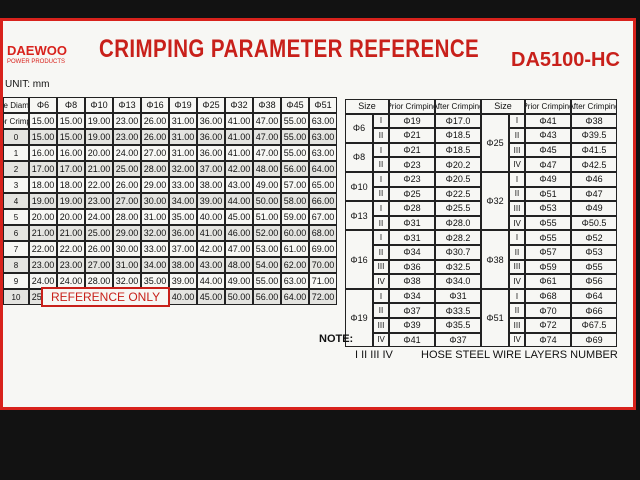 Image resolution: width=640 pixels, height=480 pixels. What do you see at coordinates (295, 201) in the screenshot?
I see `table-cell: 58.00` at bounding box center [295, 201].